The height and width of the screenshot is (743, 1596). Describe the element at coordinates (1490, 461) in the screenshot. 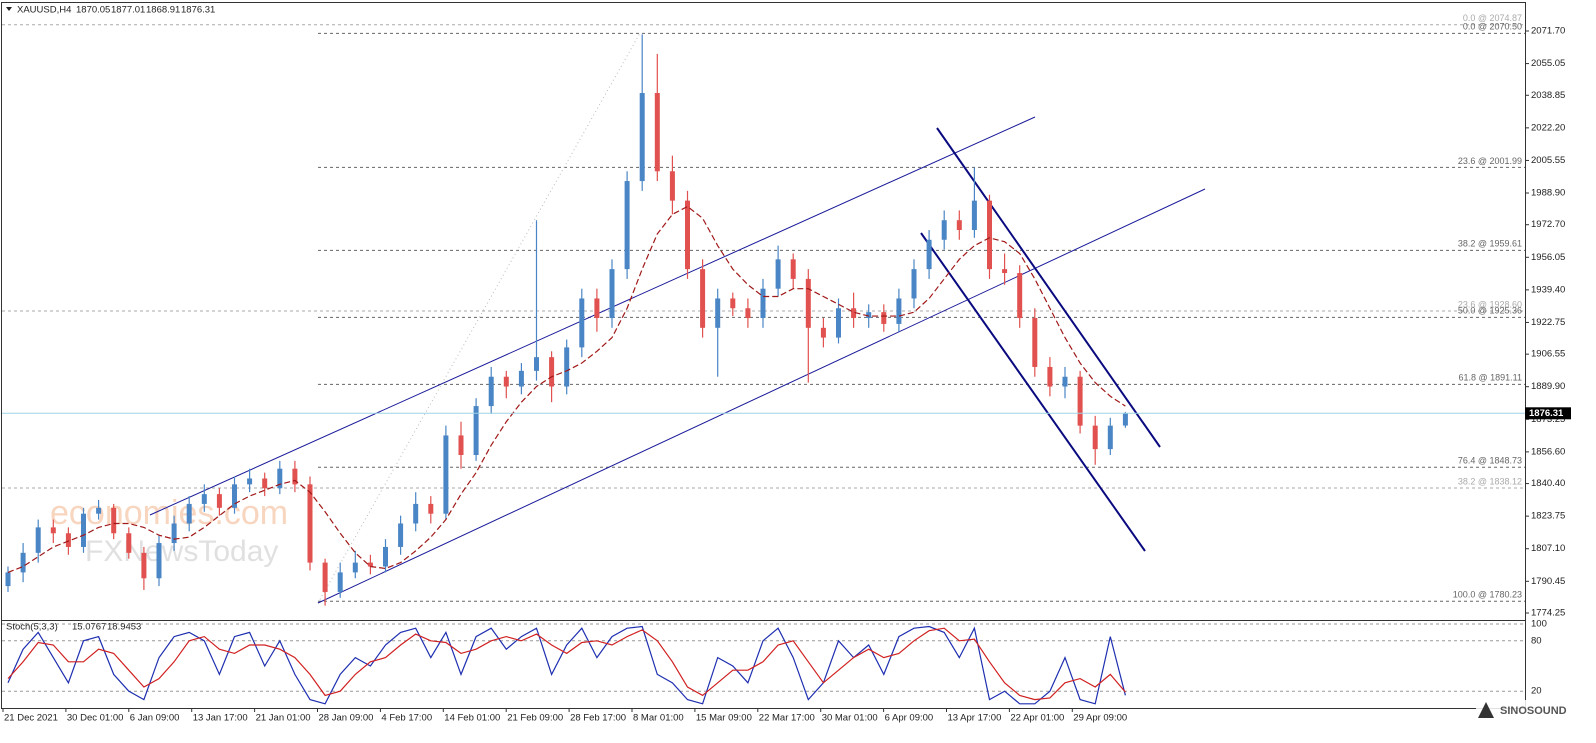

I see `fib-label: 76.4 @ 1848.73` at that location.